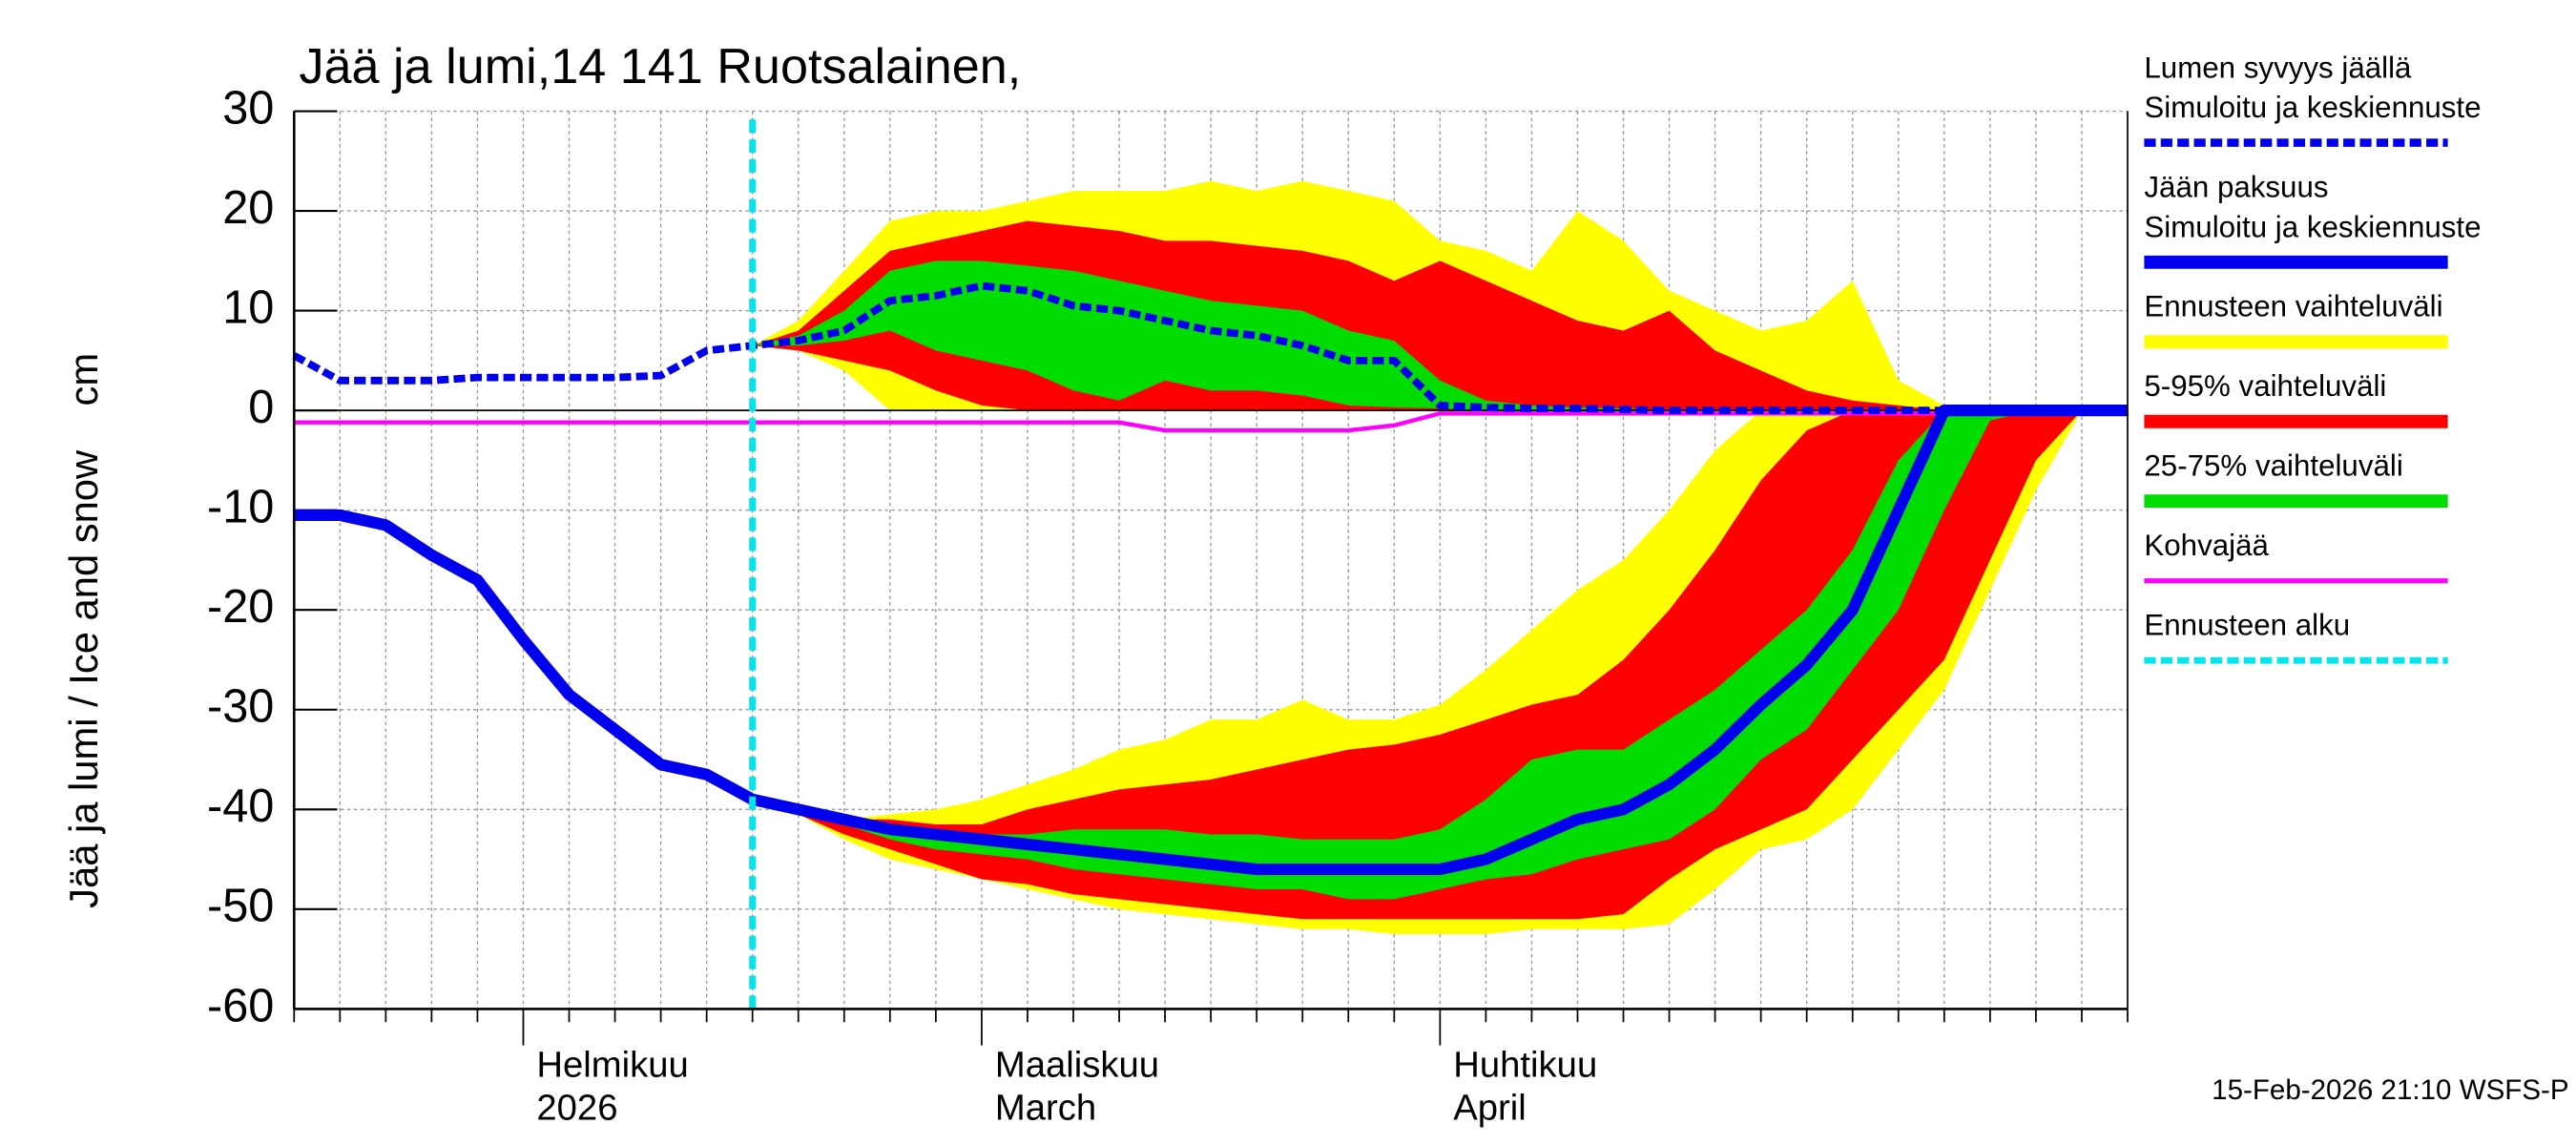  Describe the element at coordinates (1525, 1064) in the screenshot. I see `x-tick-label: Huhtikuu` at that location.